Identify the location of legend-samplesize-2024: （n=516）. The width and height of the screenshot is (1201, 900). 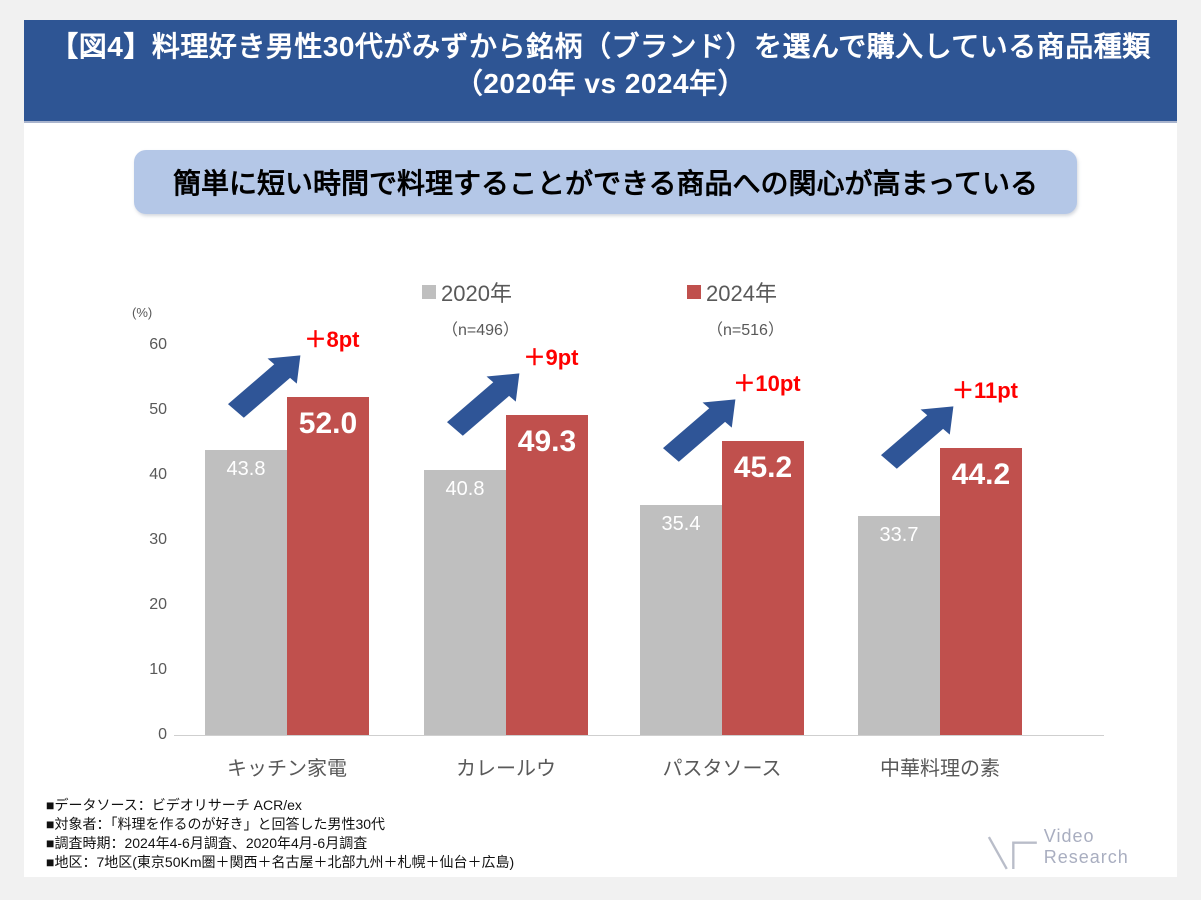
(745, 330).